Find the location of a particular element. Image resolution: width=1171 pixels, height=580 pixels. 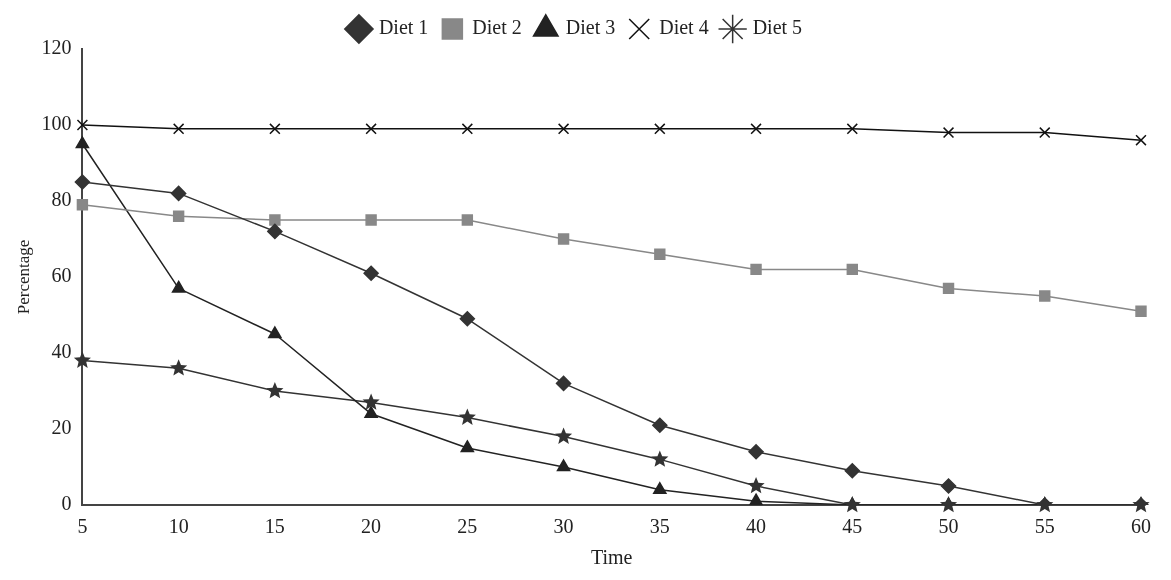

y-tick-label: 40 is located at coordinates (61, 351).